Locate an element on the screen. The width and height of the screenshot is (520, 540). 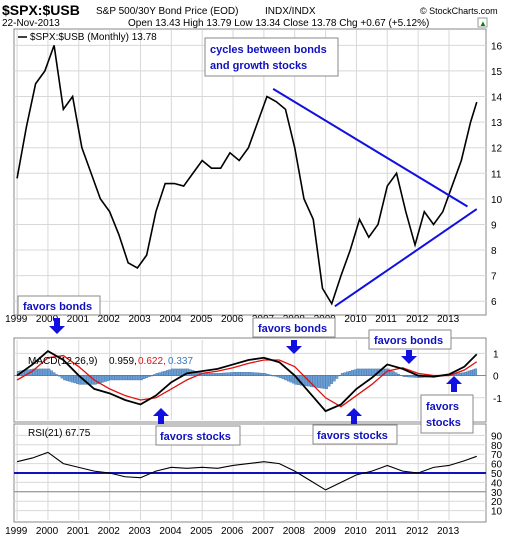
chart-symbol: $SPX:$USB is located at coordinates (41, 10).